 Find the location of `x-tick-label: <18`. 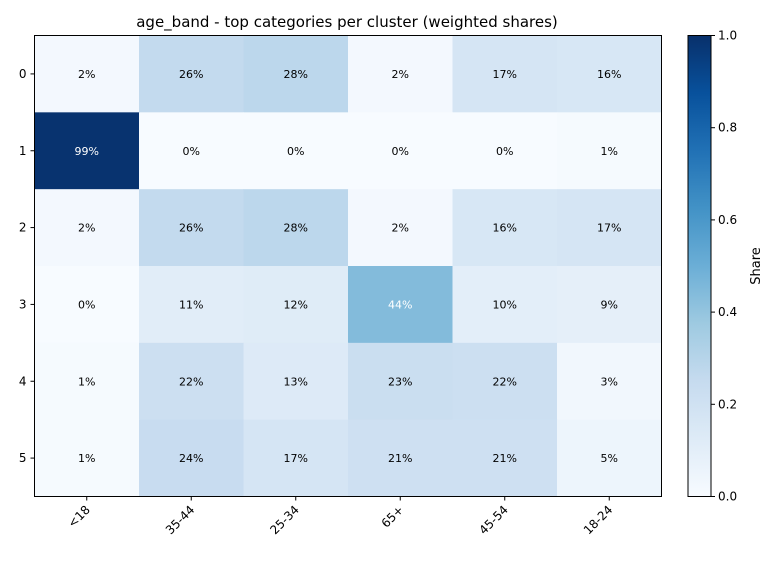

x-tick-label: <18 is located at coordinates (79, 517).